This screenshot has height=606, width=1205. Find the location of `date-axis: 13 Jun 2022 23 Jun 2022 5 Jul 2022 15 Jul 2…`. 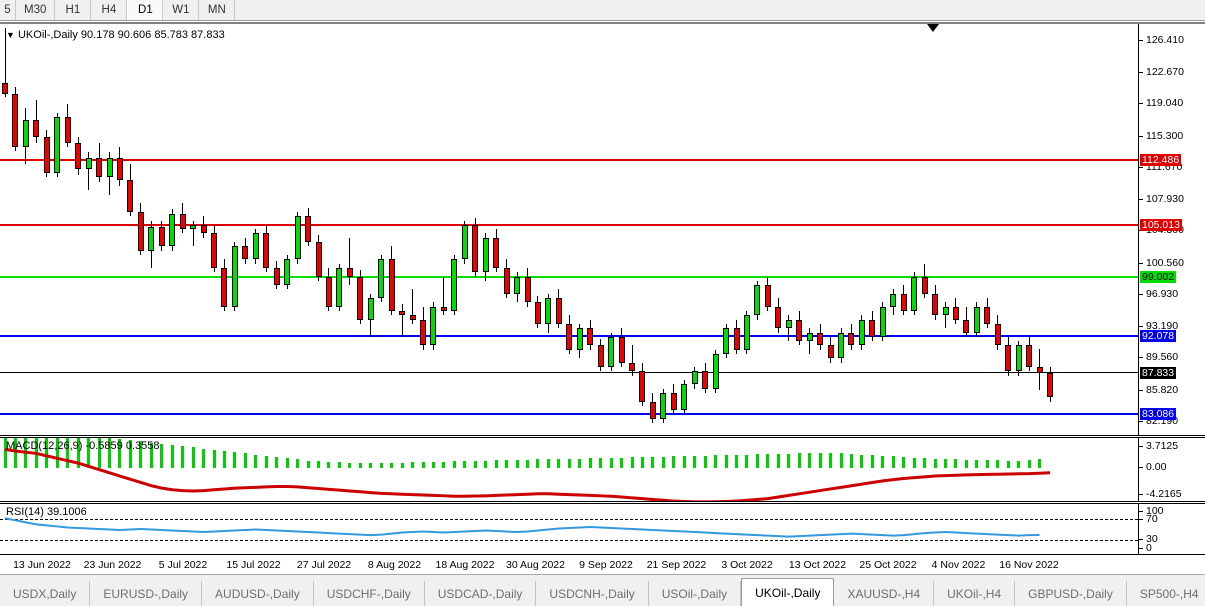

date-axis: 13 Jun 2022 23 Jun 2022 5 Jul 2022 15 Jul 2… is located at coordinates (602, 566).